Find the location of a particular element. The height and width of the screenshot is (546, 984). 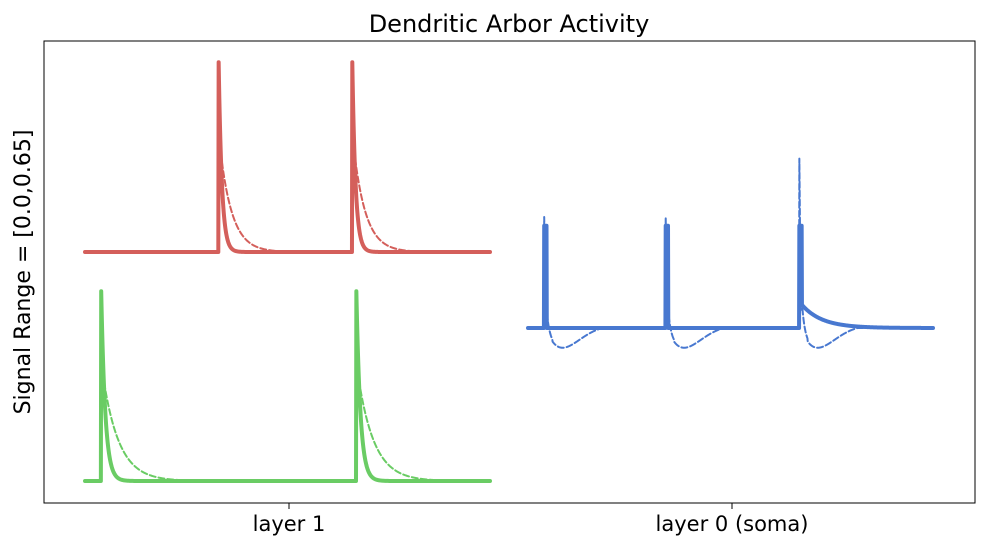

x-tick-label-0: layer 1 is located at coordinates (289, 524).